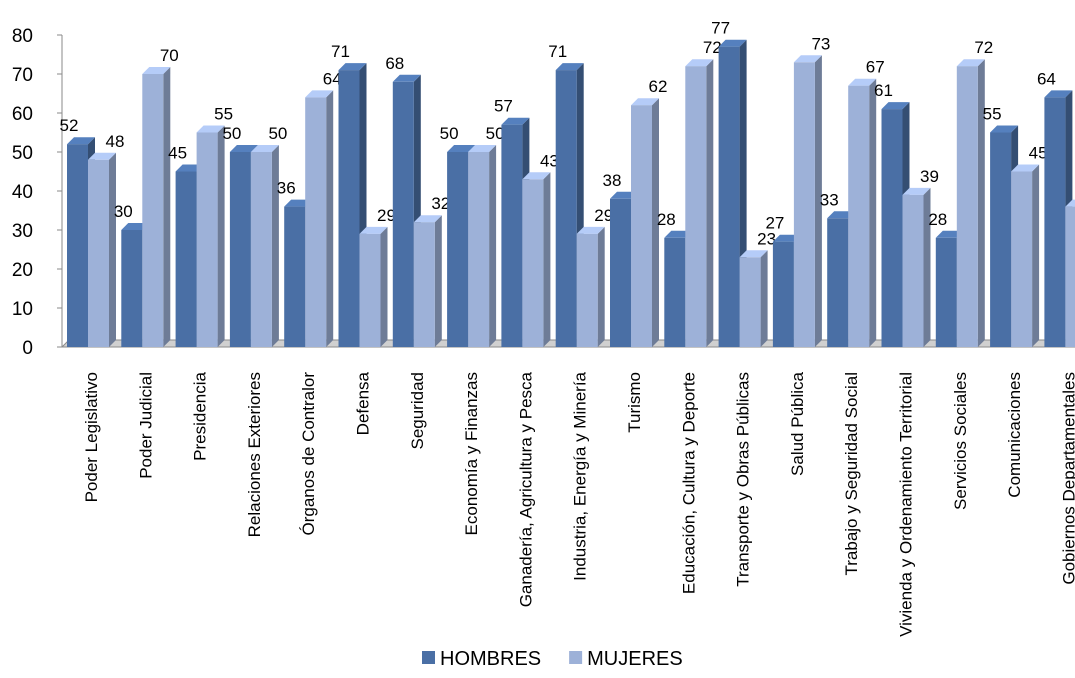 This screenshot has height=678, width=1075. Describe the element at coordinates (1014, 435) in the screenshot. I see `category-label: Comunicaciones` at that location.